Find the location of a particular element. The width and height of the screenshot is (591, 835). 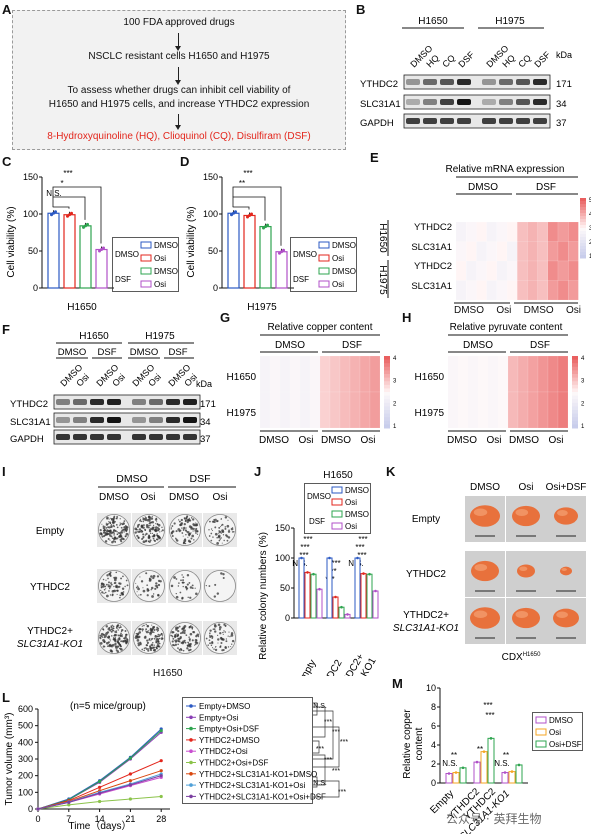

legend-m-item-2: Osi is located at coordinates (555, 732).